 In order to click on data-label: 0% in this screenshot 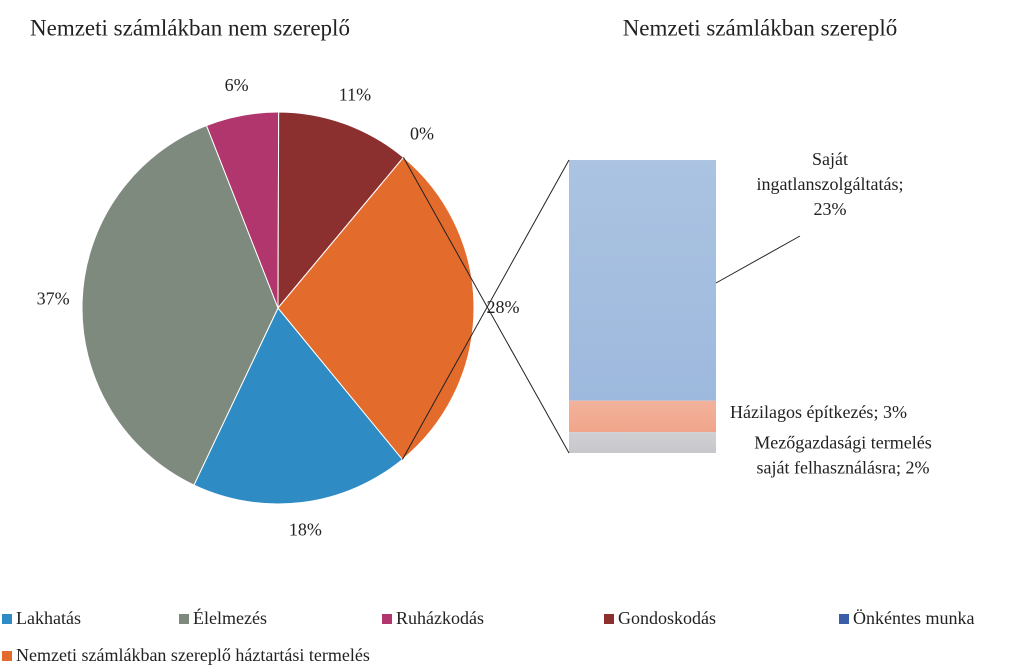, I will do `click(422, 133)`.